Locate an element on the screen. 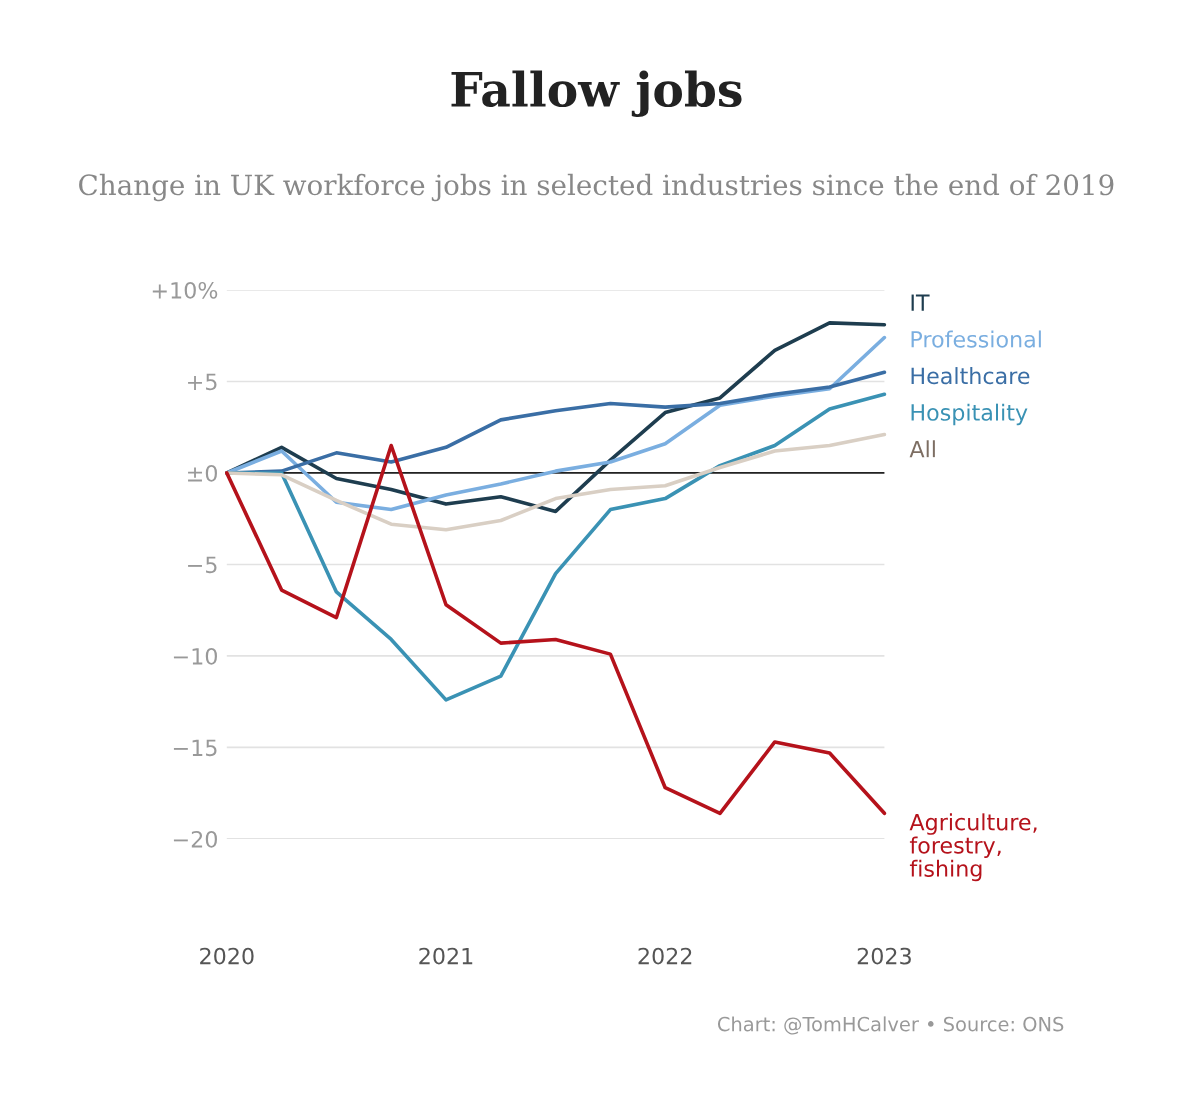 Image resolution: width=1200 pixels, height=1103 pixels. series-label: Professional is located at coordinates (976, 339).